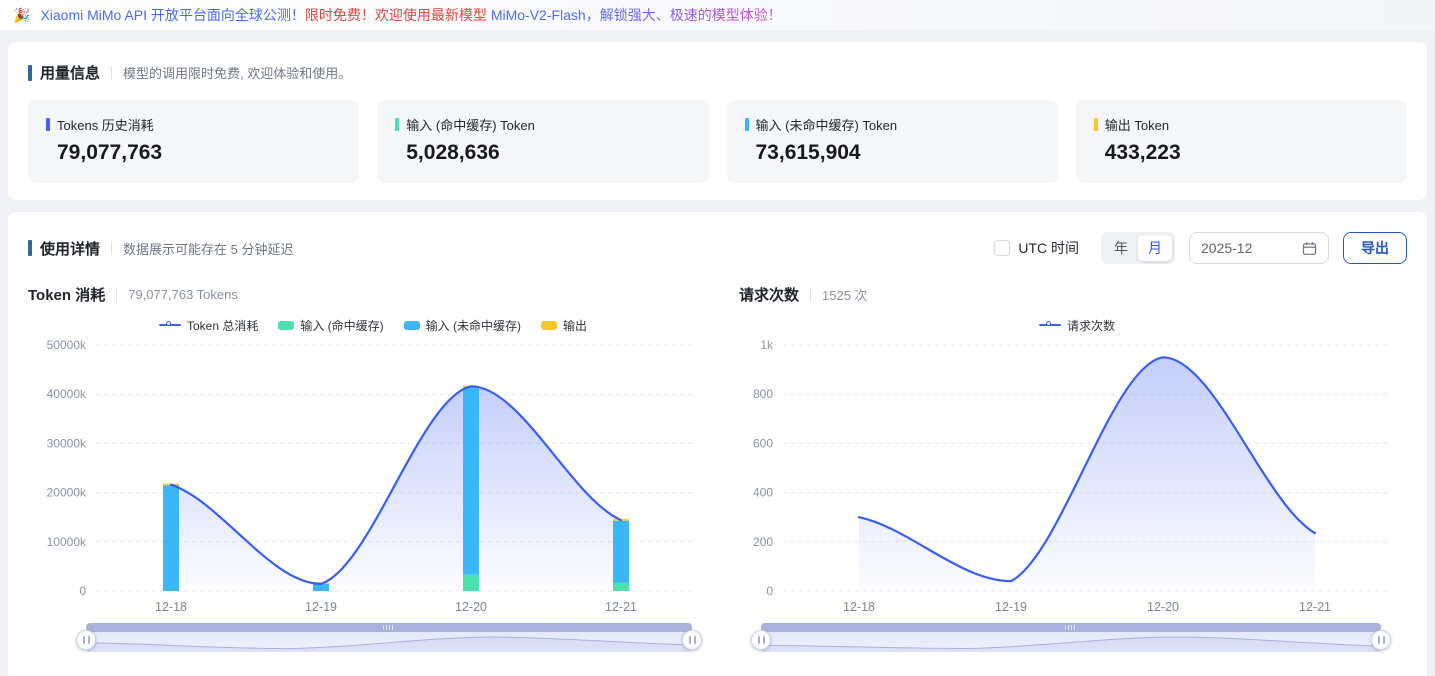  I want to click on calendar-icon, so click(1309, 248).